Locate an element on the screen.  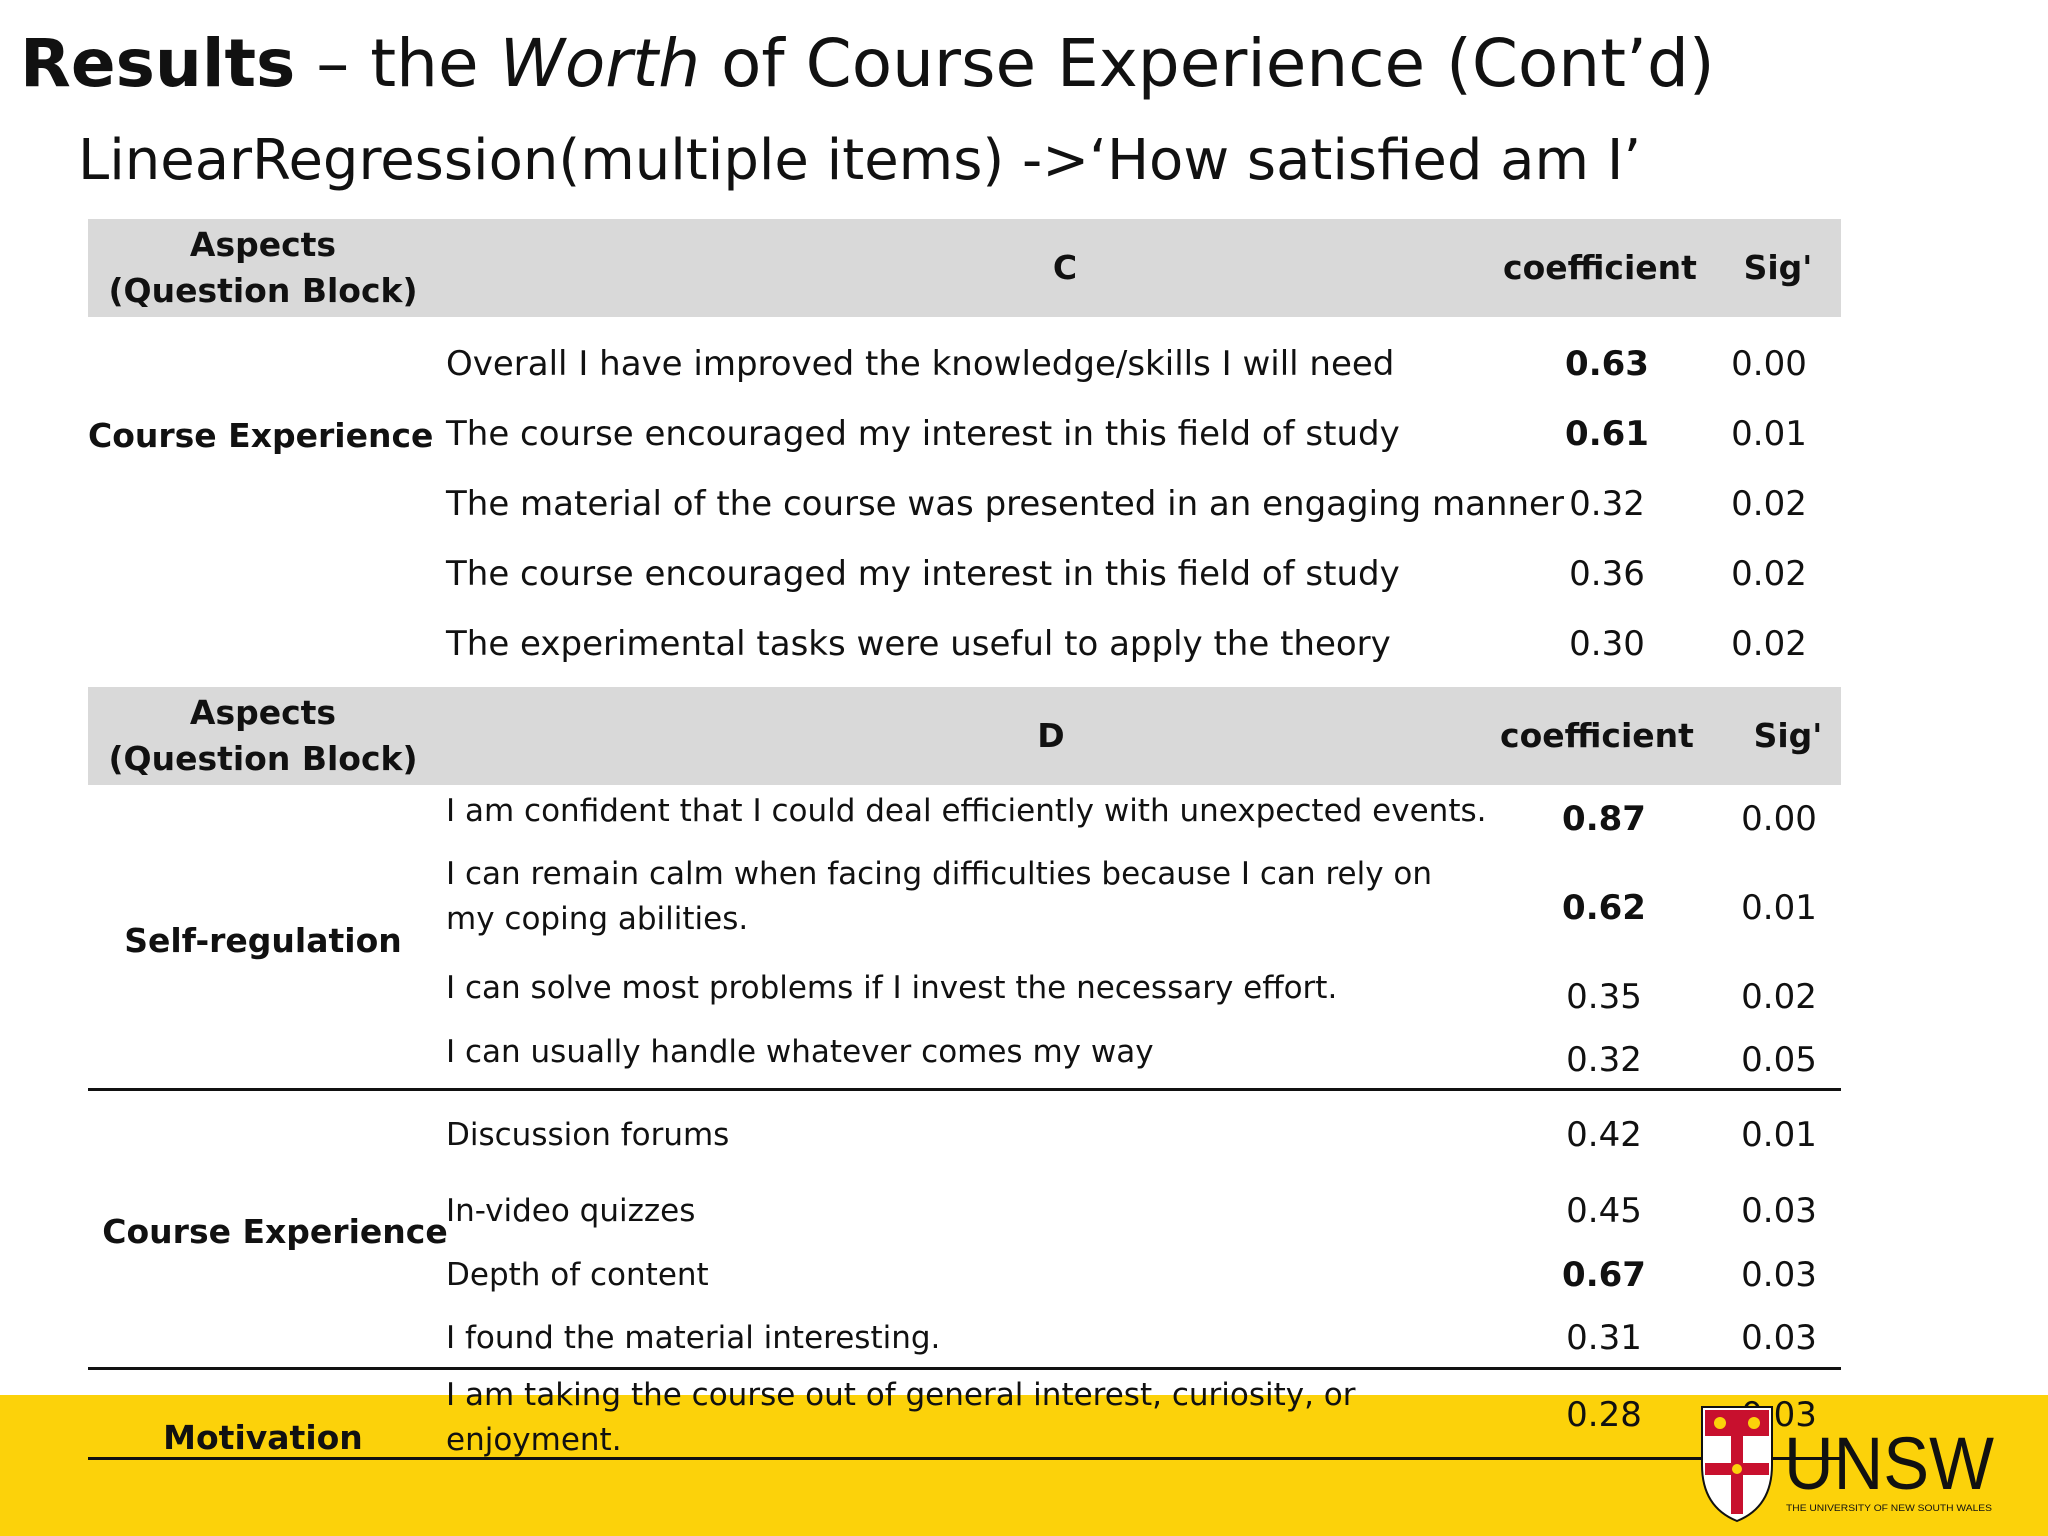
table-row-coefficient: 0.63 is located at coordinates (1607, 364).